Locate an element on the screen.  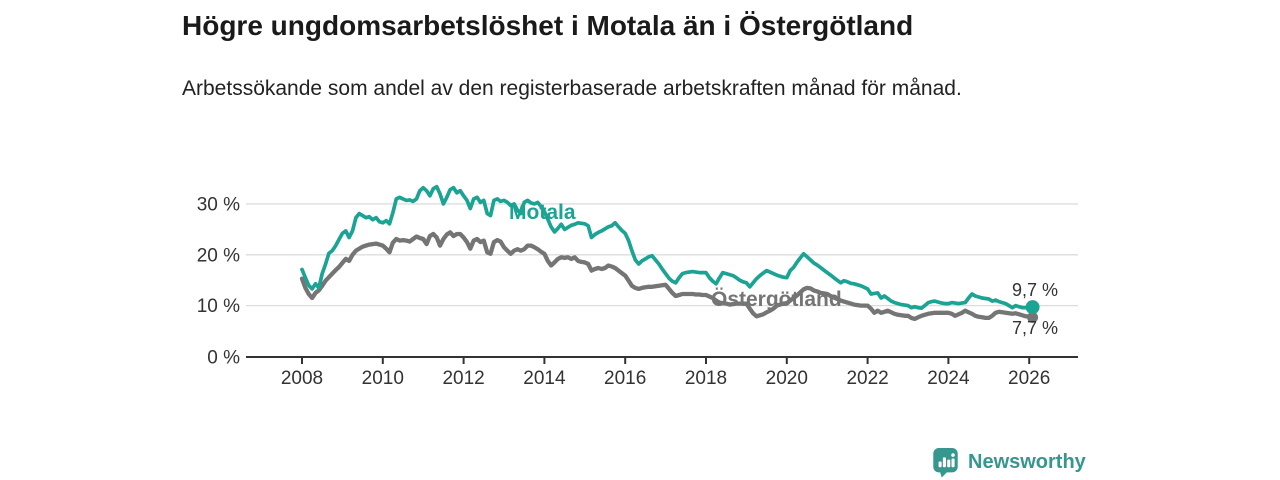
y-tick-label: 0 % is located at coordinates (223, 358).